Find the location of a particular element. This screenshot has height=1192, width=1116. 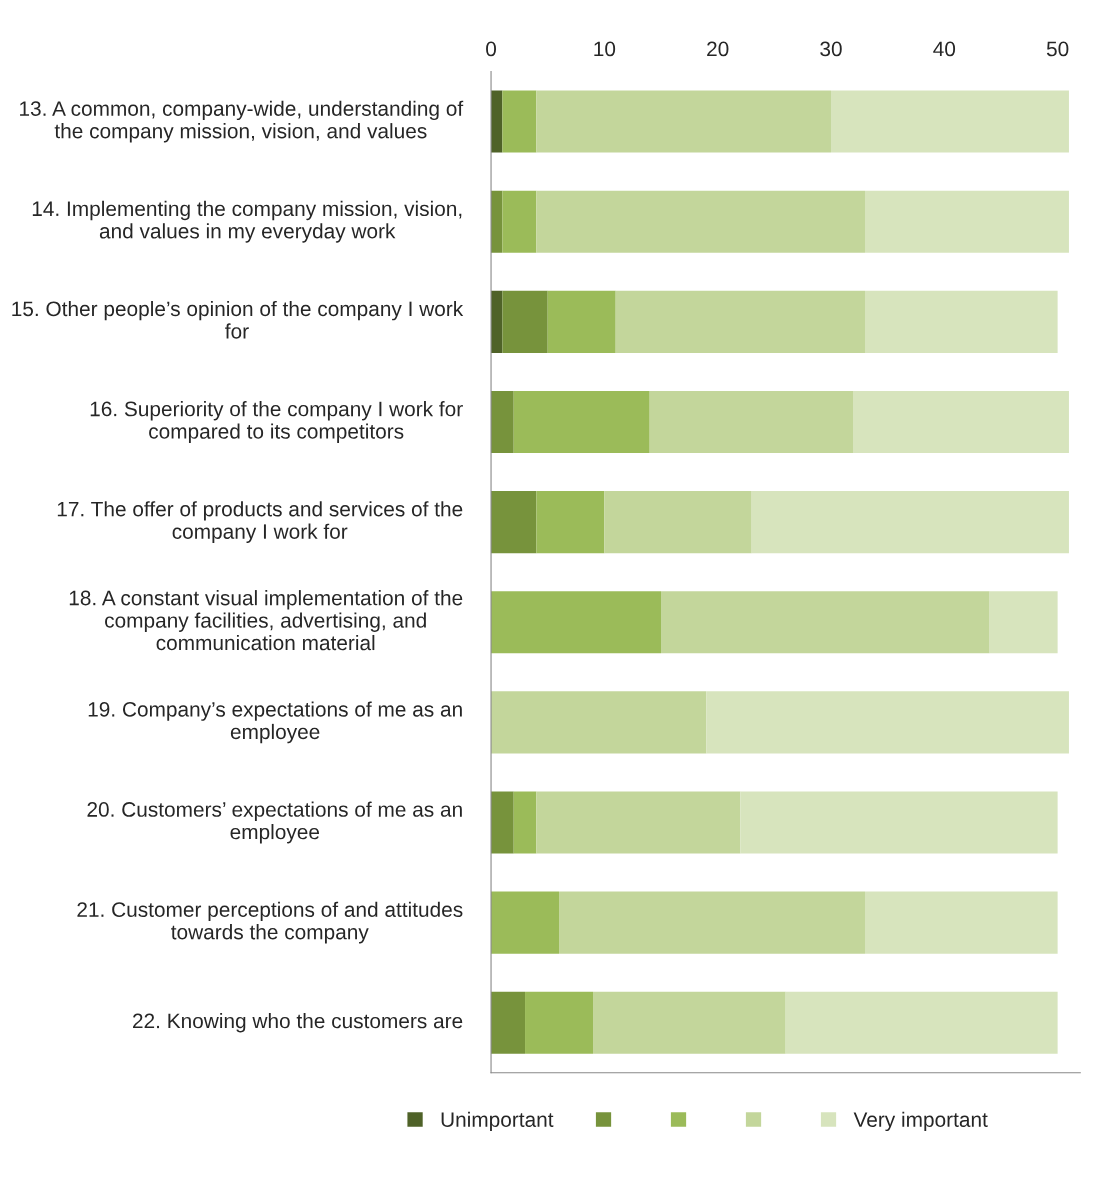

x-tick-label: 0 is located at coordinates (491, 49).